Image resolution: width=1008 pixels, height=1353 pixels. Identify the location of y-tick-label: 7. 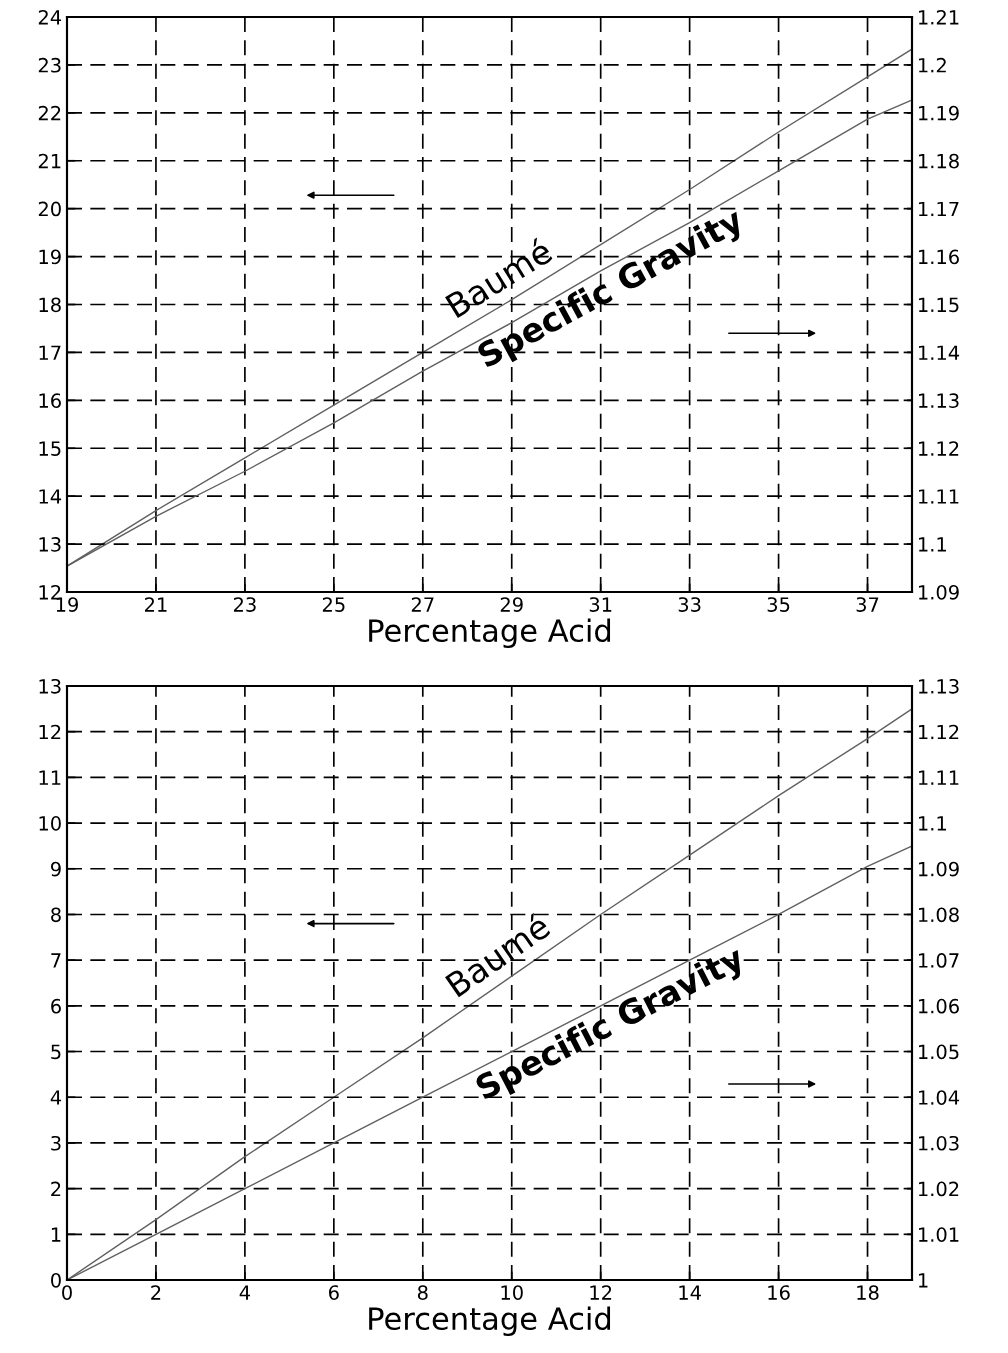
(56, 960).